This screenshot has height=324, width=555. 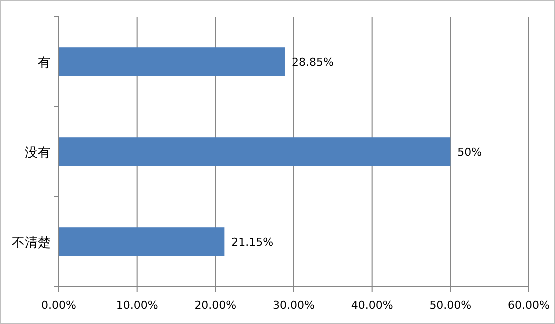 What do you see at coordinates (529, 305) in the screenshot?
I see `x-tick-label: 60.00%` at bounding box center [529, 305].